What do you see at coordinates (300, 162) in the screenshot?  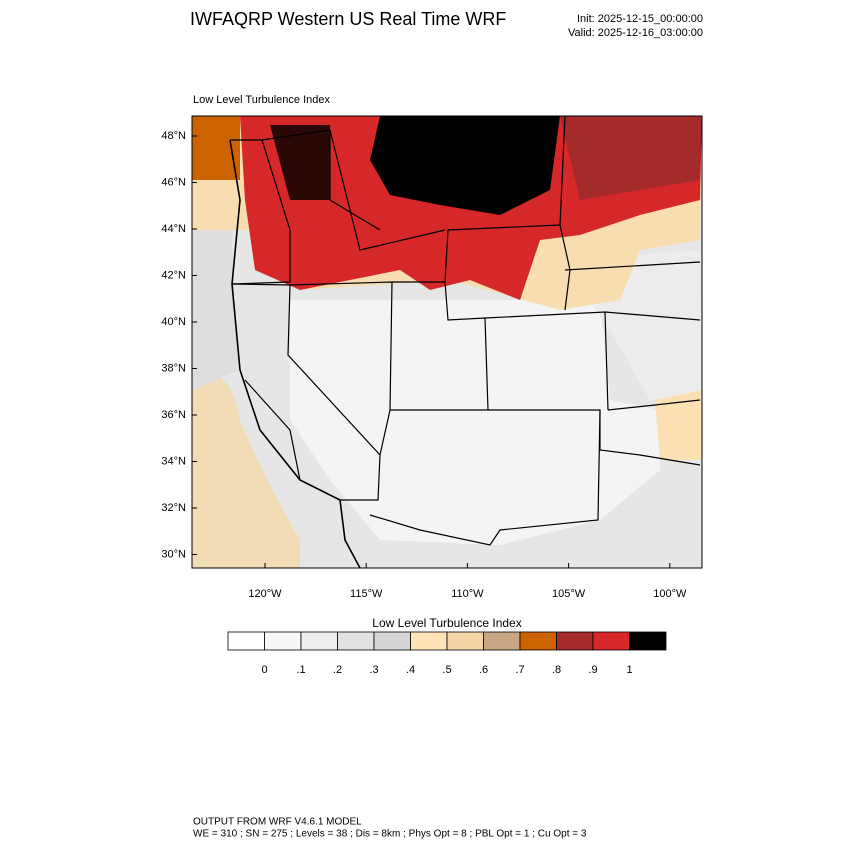 I see `field-black-west` at bounding box center [300, 162].